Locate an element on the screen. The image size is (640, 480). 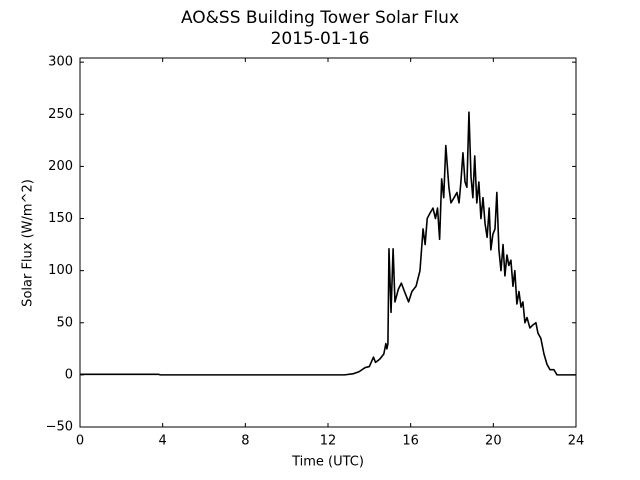
x-tick-label: 4 is located at coordinates (163, 441).